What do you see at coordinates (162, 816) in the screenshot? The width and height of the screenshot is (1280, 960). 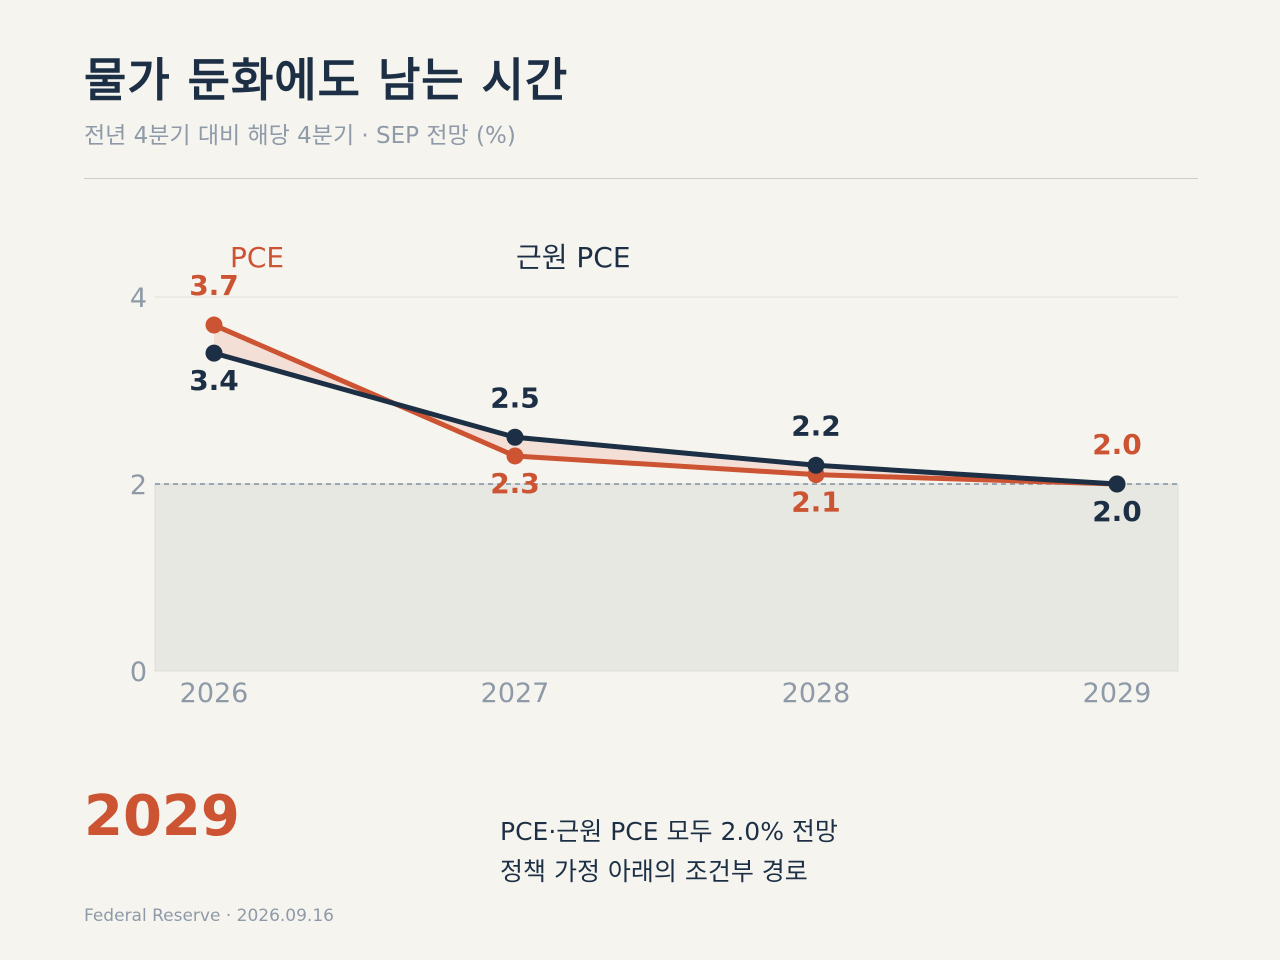 I see `highlight-year: 2029` at bounding box center [162, 816].